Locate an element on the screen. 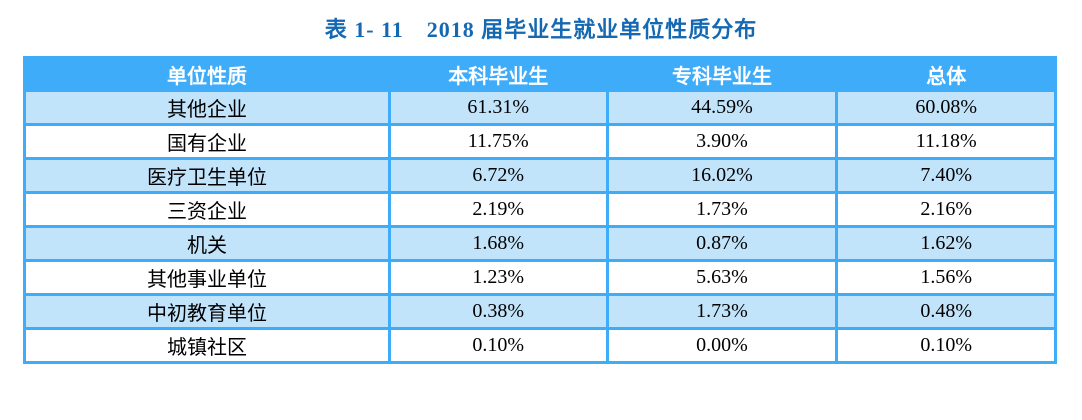 The image size is (1082, 420). value-cell: 16.02% is located at coordinates (722, 175).